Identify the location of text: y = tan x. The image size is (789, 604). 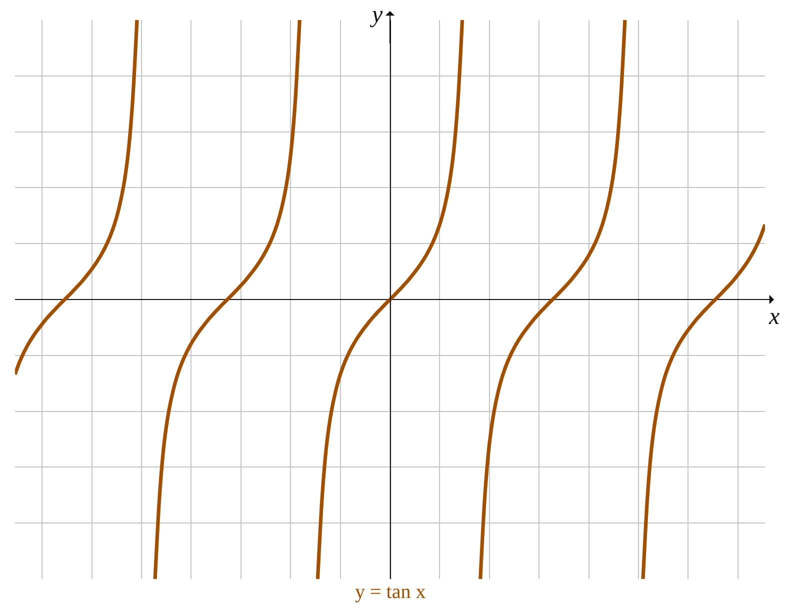
(390, 592).